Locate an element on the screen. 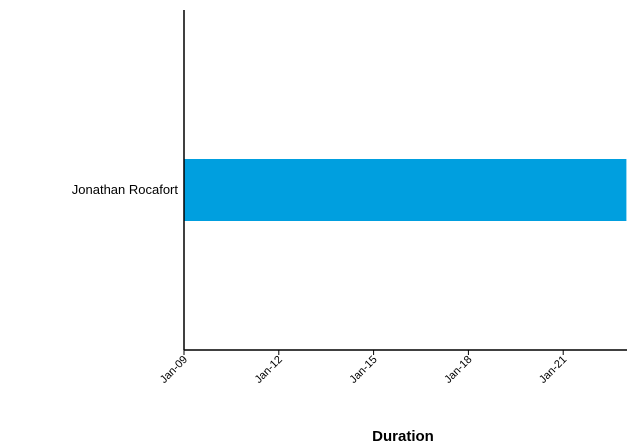 Image resolution: width=638 pixels, height=444 pixels. category-labels: Jonathan Rocafort is located at coordinates (125, 189).